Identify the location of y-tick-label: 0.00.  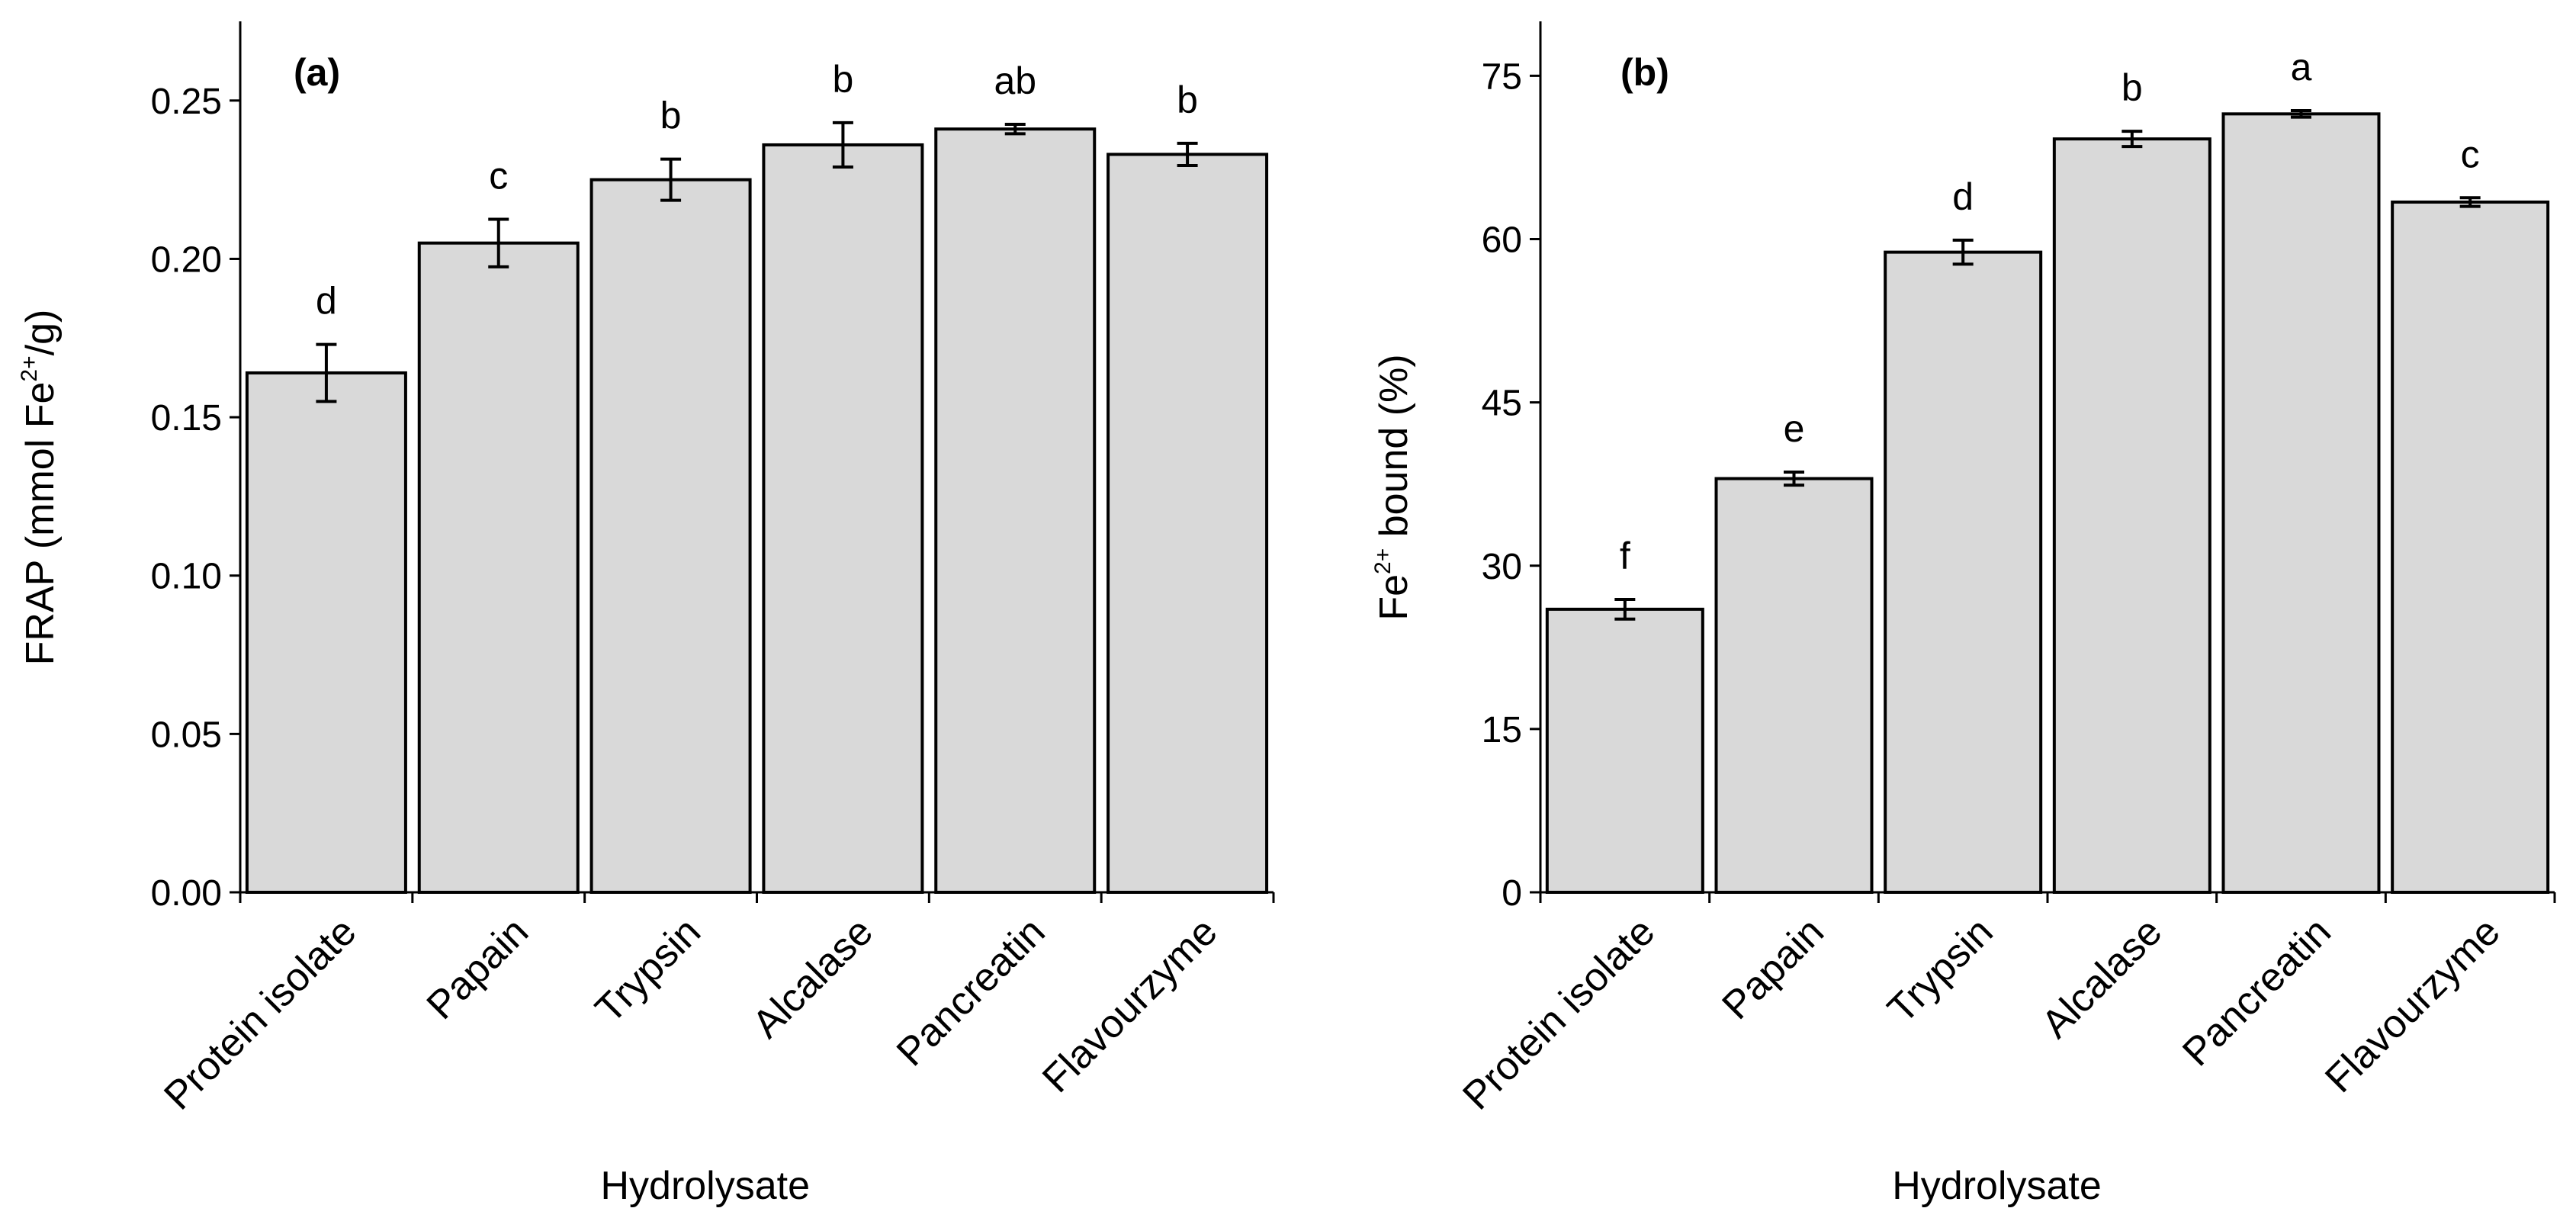
(186, 893).